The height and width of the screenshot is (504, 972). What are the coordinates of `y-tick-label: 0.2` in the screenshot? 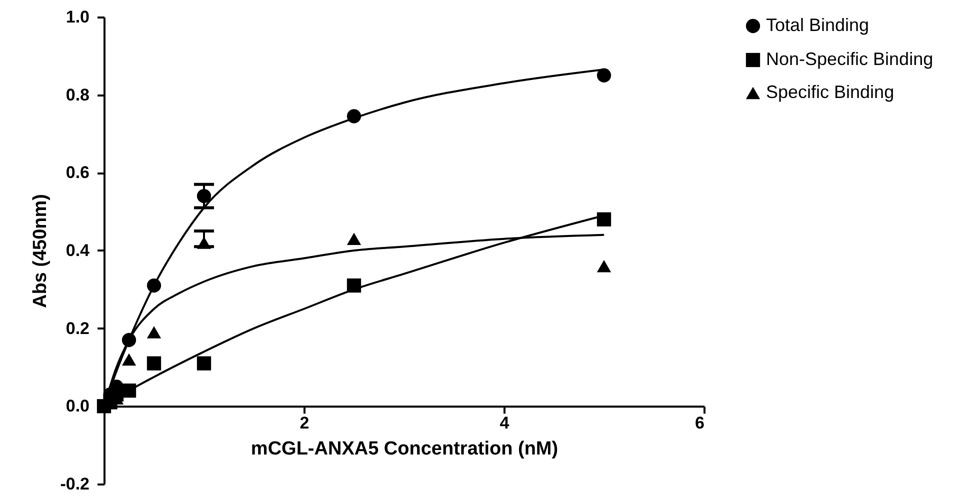 It's located at (78, 328).